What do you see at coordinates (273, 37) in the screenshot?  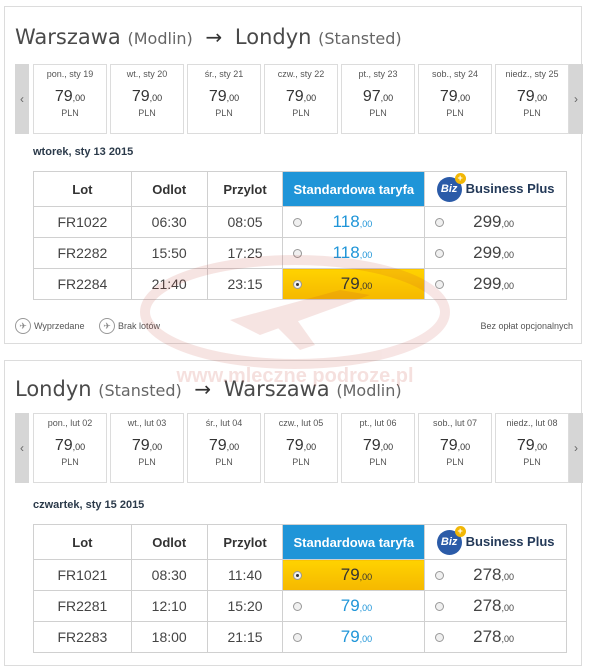 I see `route-to: Londyn` at bounding box center [273, 37].